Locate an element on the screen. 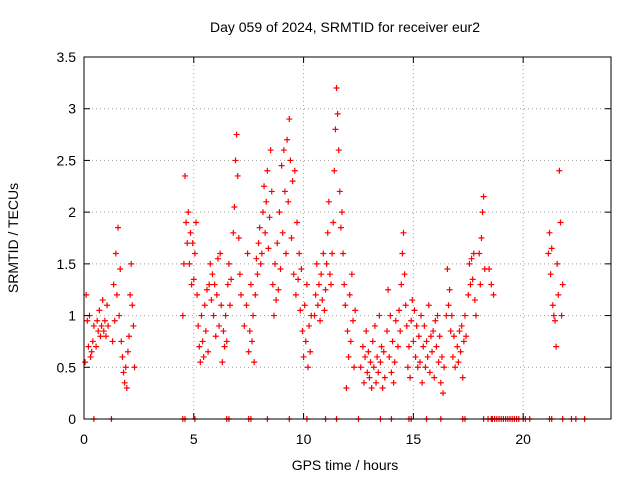  y-tick-label: 0.5 is located at coordinates (67, 367).